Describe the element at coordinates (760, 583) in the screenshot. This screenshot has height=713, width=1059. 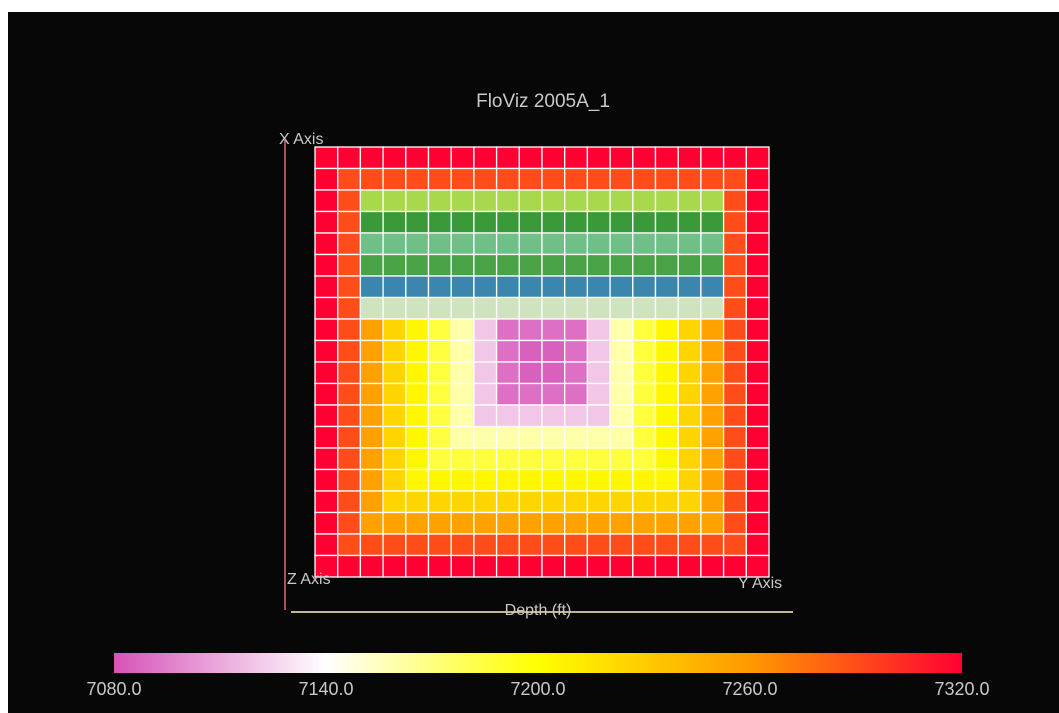
I see `y-axis-label: Y Axis` at that location.